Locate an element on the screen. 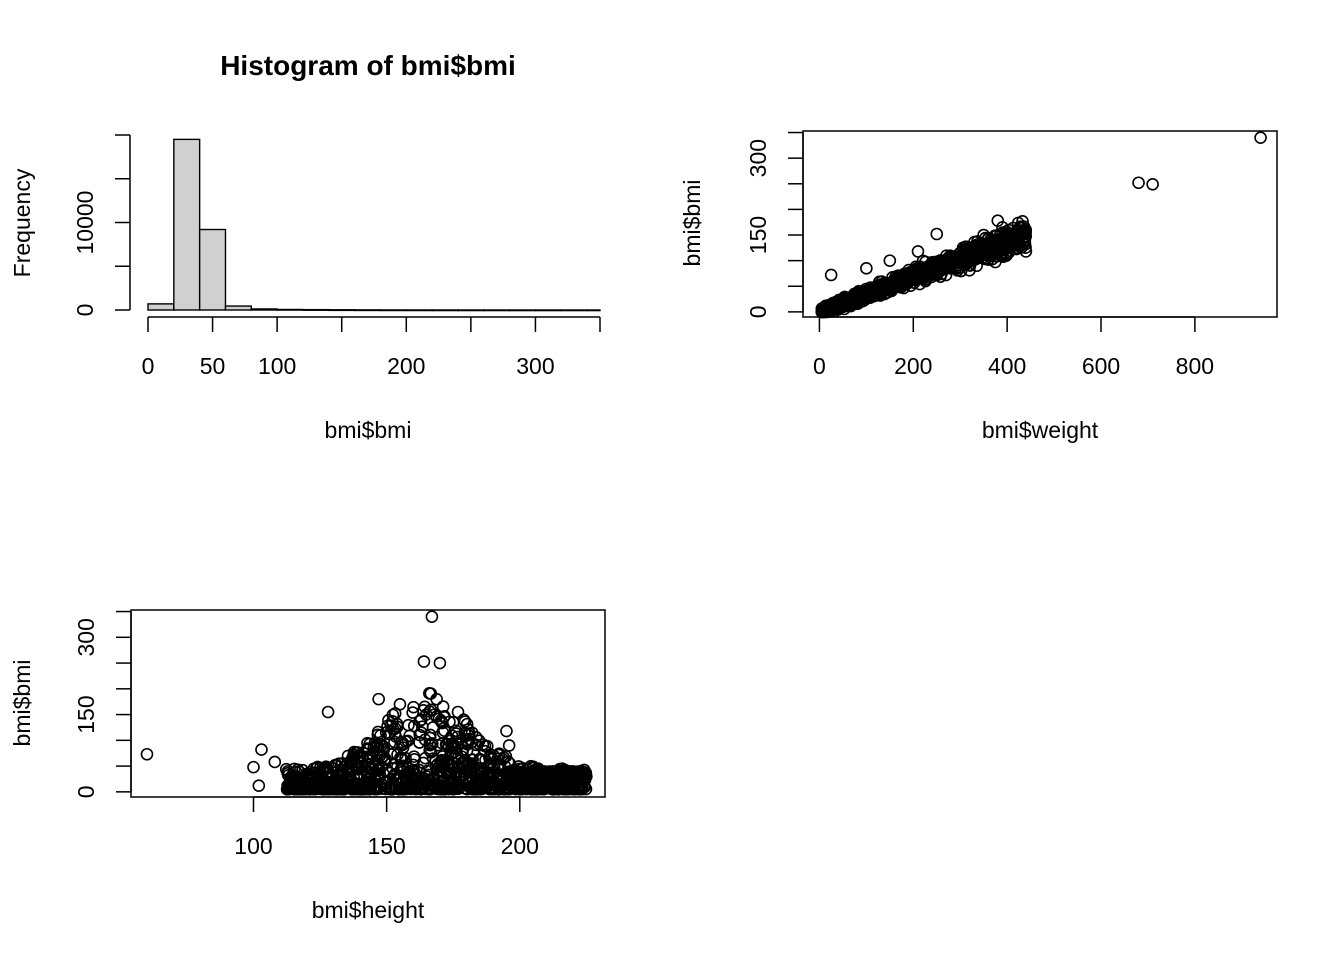 The width and height of the screenshot is (1344, 960). height-x-tick-label: 150 is located at coordinates (386, 846).